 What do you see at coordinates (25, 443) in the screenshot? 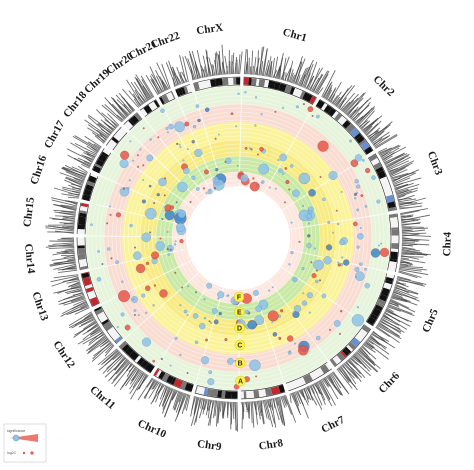
I see `legend: significance log2C` at bounding box center [25, 443].